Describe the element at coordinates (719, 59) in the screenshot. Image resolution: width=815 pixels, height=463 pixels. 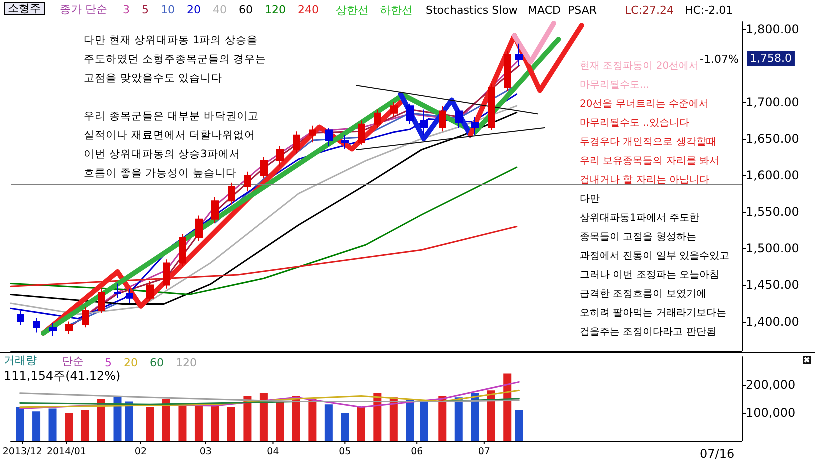
I see `annotation: -1.07%` at that location.